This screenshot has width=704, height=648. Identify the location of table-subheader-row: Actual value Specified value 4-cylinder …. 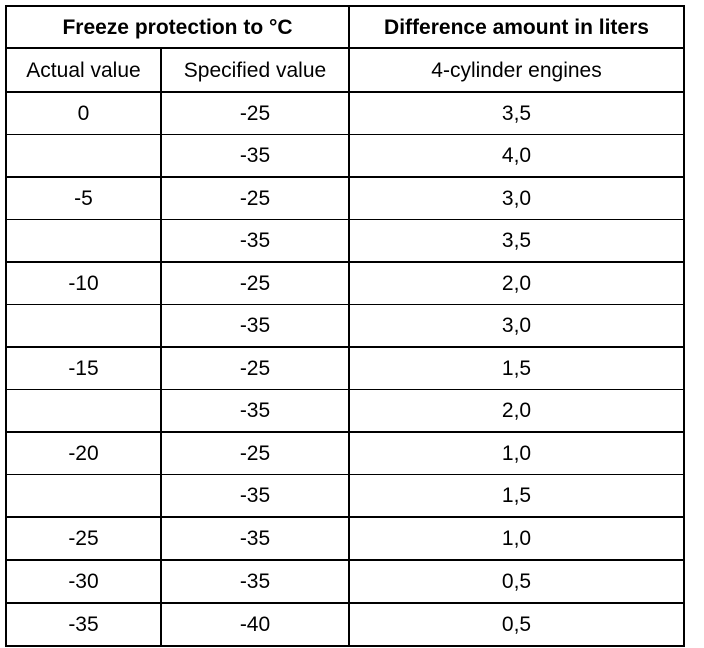
(345, 70).